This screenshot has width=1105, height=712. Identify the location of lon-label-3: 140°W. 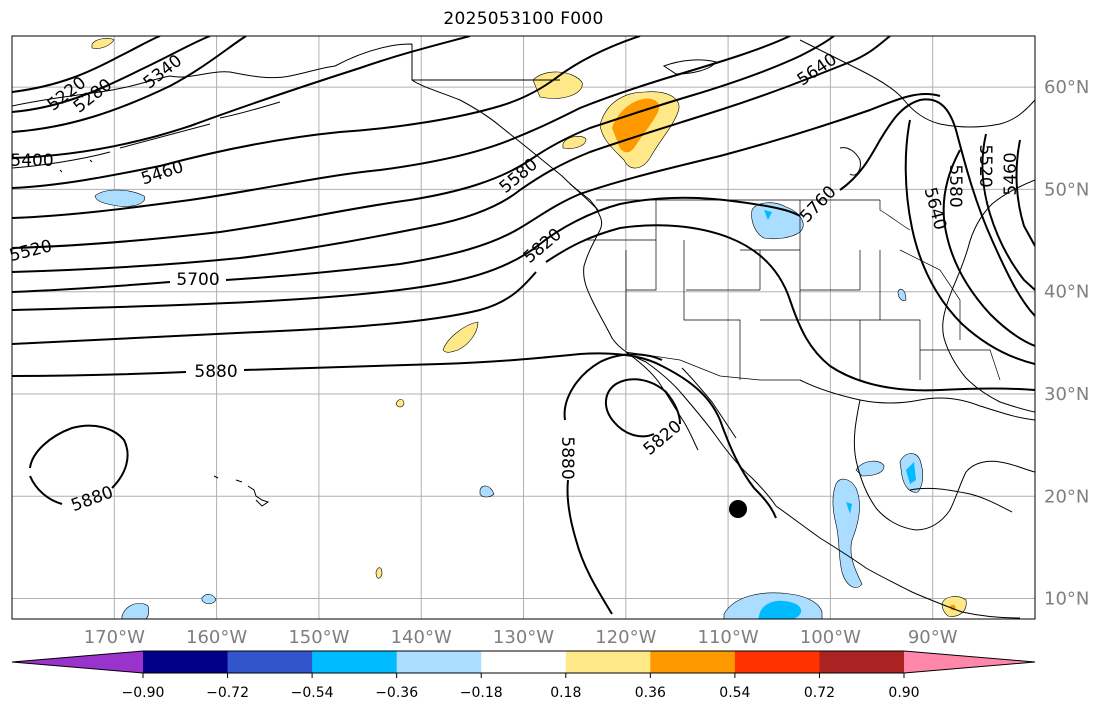
(421, 637).